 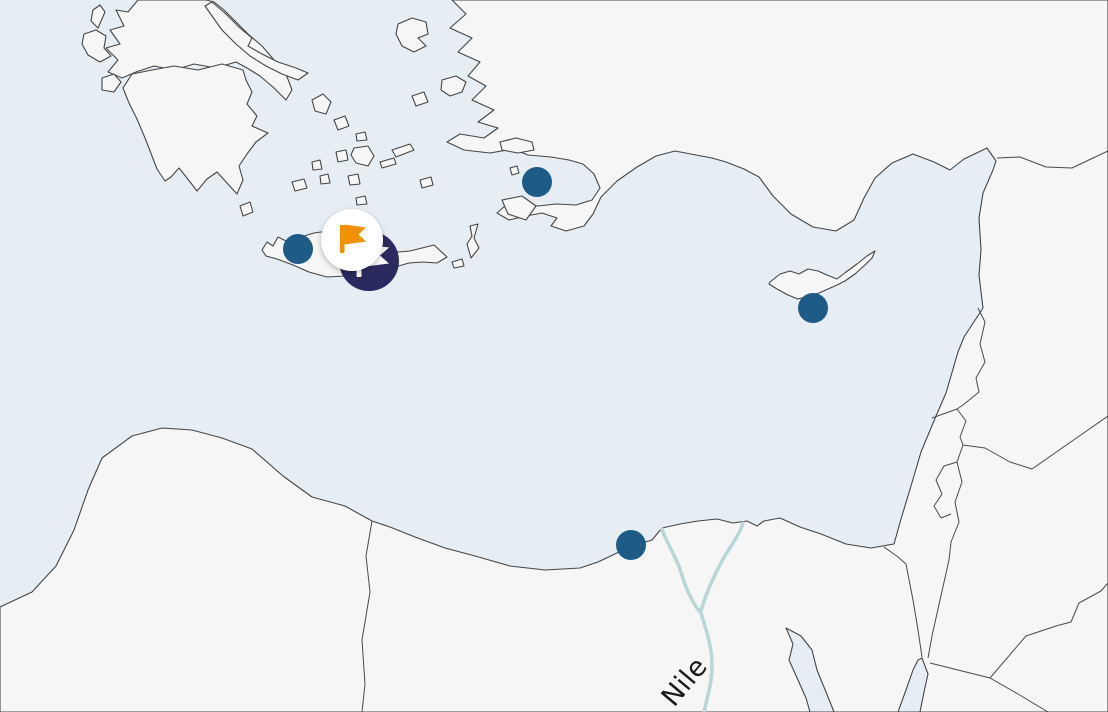 I want to click on border-saudi-southeast, so click(x=1019, y=694).